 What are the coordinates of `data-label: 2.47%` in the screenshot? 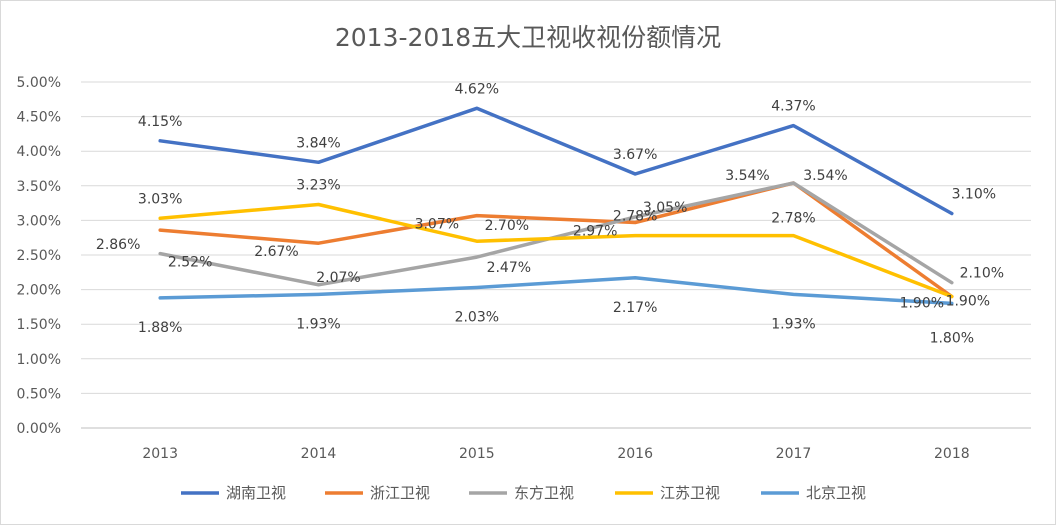 It's located at (509, 268).